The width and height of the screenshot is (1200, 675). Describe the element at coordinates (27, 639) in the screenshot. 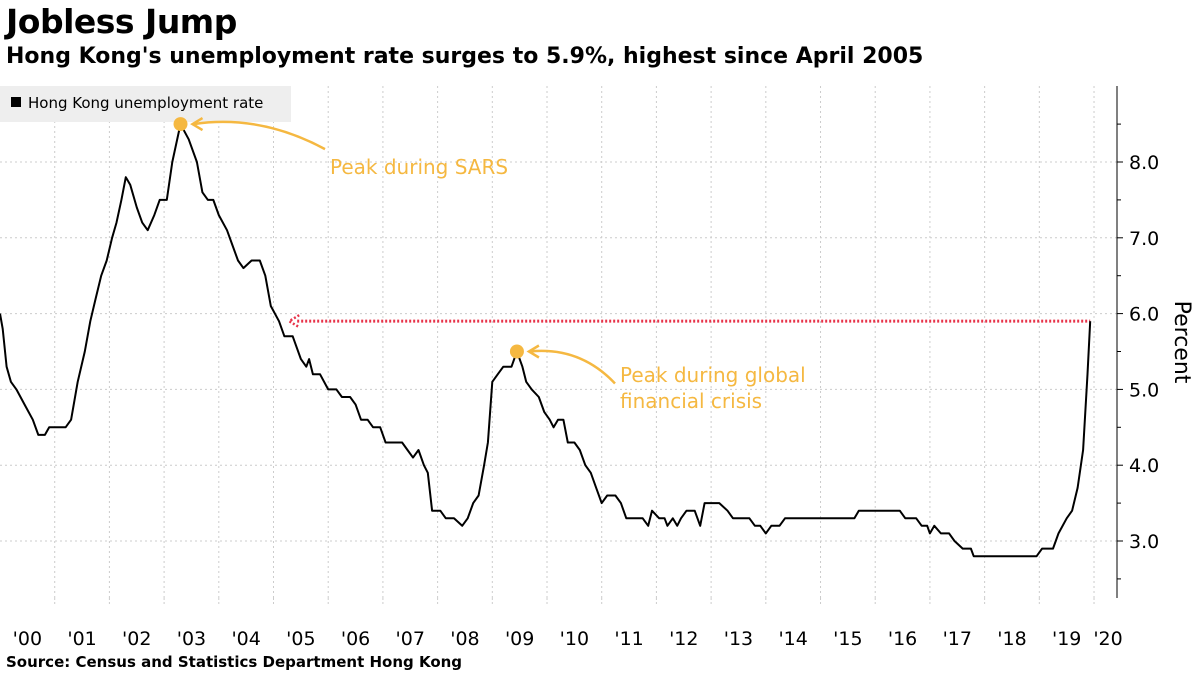

I see `x-tick-label: '00` at that location.